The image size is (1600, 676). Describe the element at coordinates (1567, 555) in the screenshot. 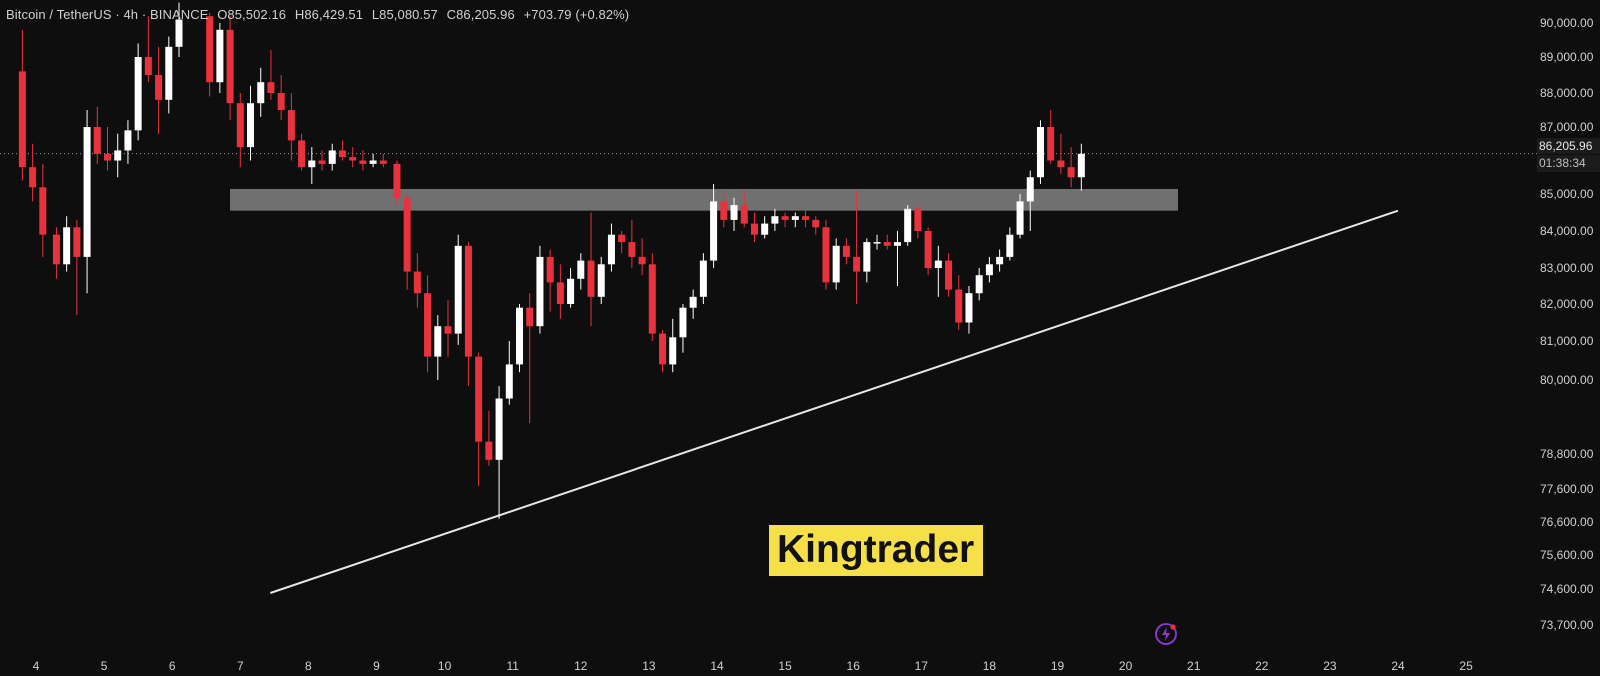

I see `y-tick-13: 75,600.00` at that location.